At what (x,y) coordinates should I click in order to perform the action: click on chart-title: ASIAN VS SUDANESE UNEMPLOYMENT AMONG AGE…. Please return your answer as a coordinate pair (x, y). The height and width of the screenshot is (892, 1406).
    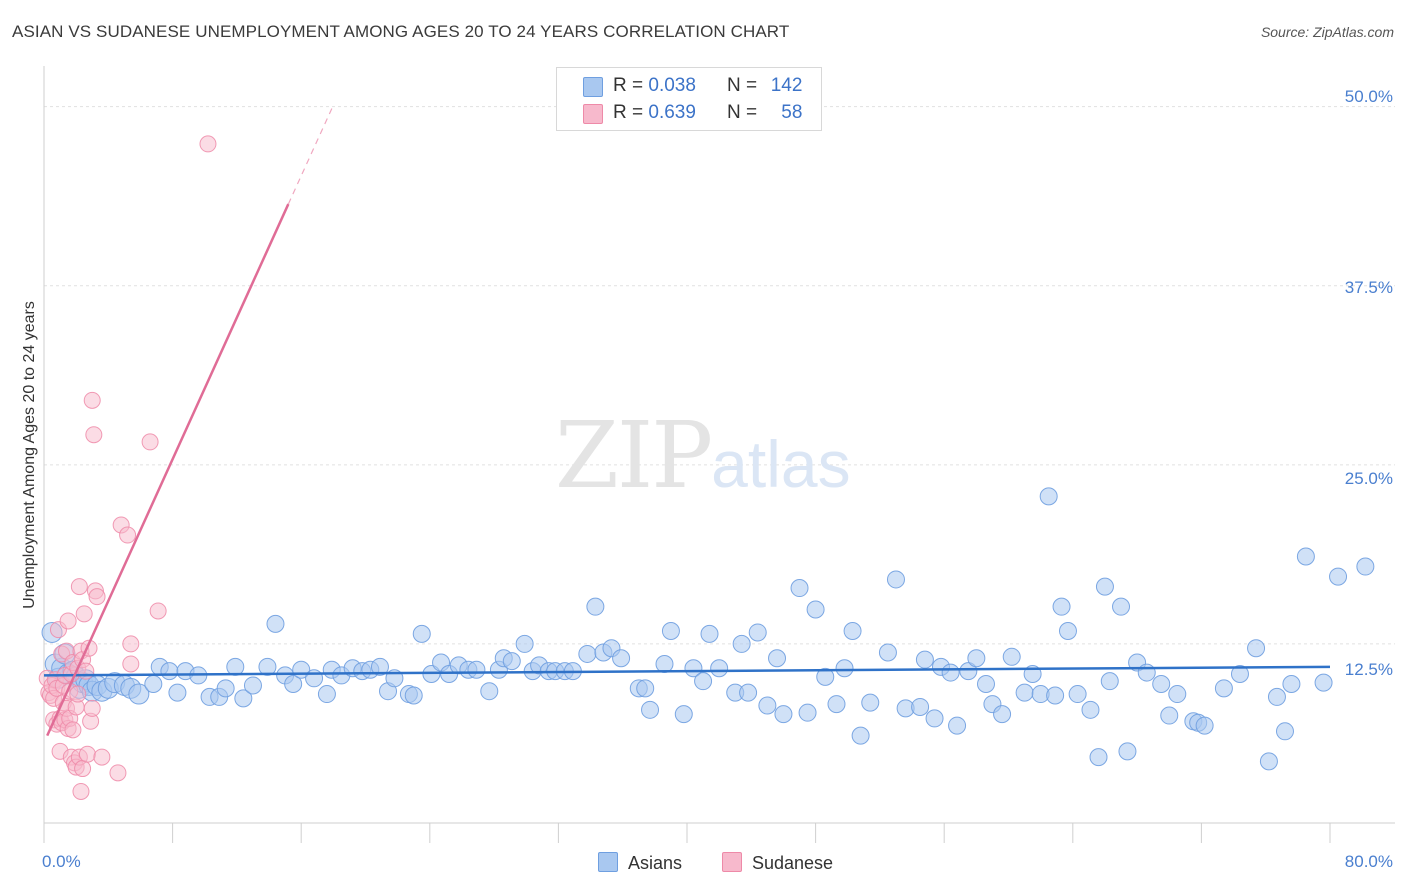
    Looking at the image, I should click on (401, 31).